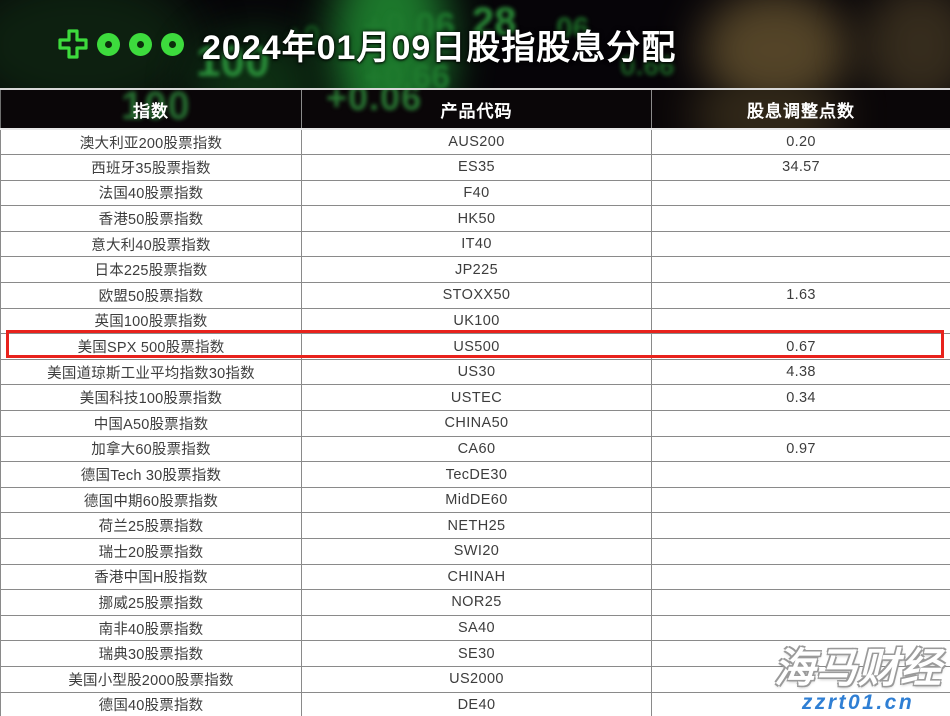 Image resolution: width=950 pixels, height=716 pixels. I want to click on table-row: 德国中期60股票指数 MidDE60, so click(475, 500).